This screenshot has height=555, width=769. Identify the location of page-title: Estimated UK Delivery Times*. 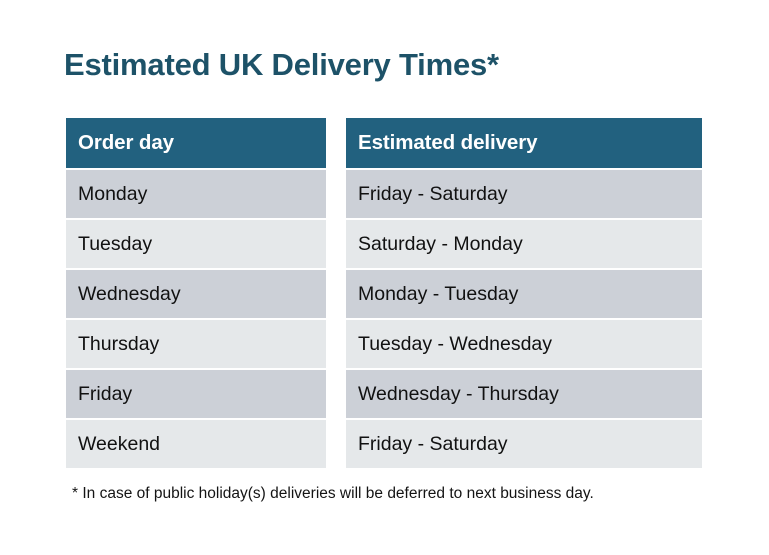
(281, 64).